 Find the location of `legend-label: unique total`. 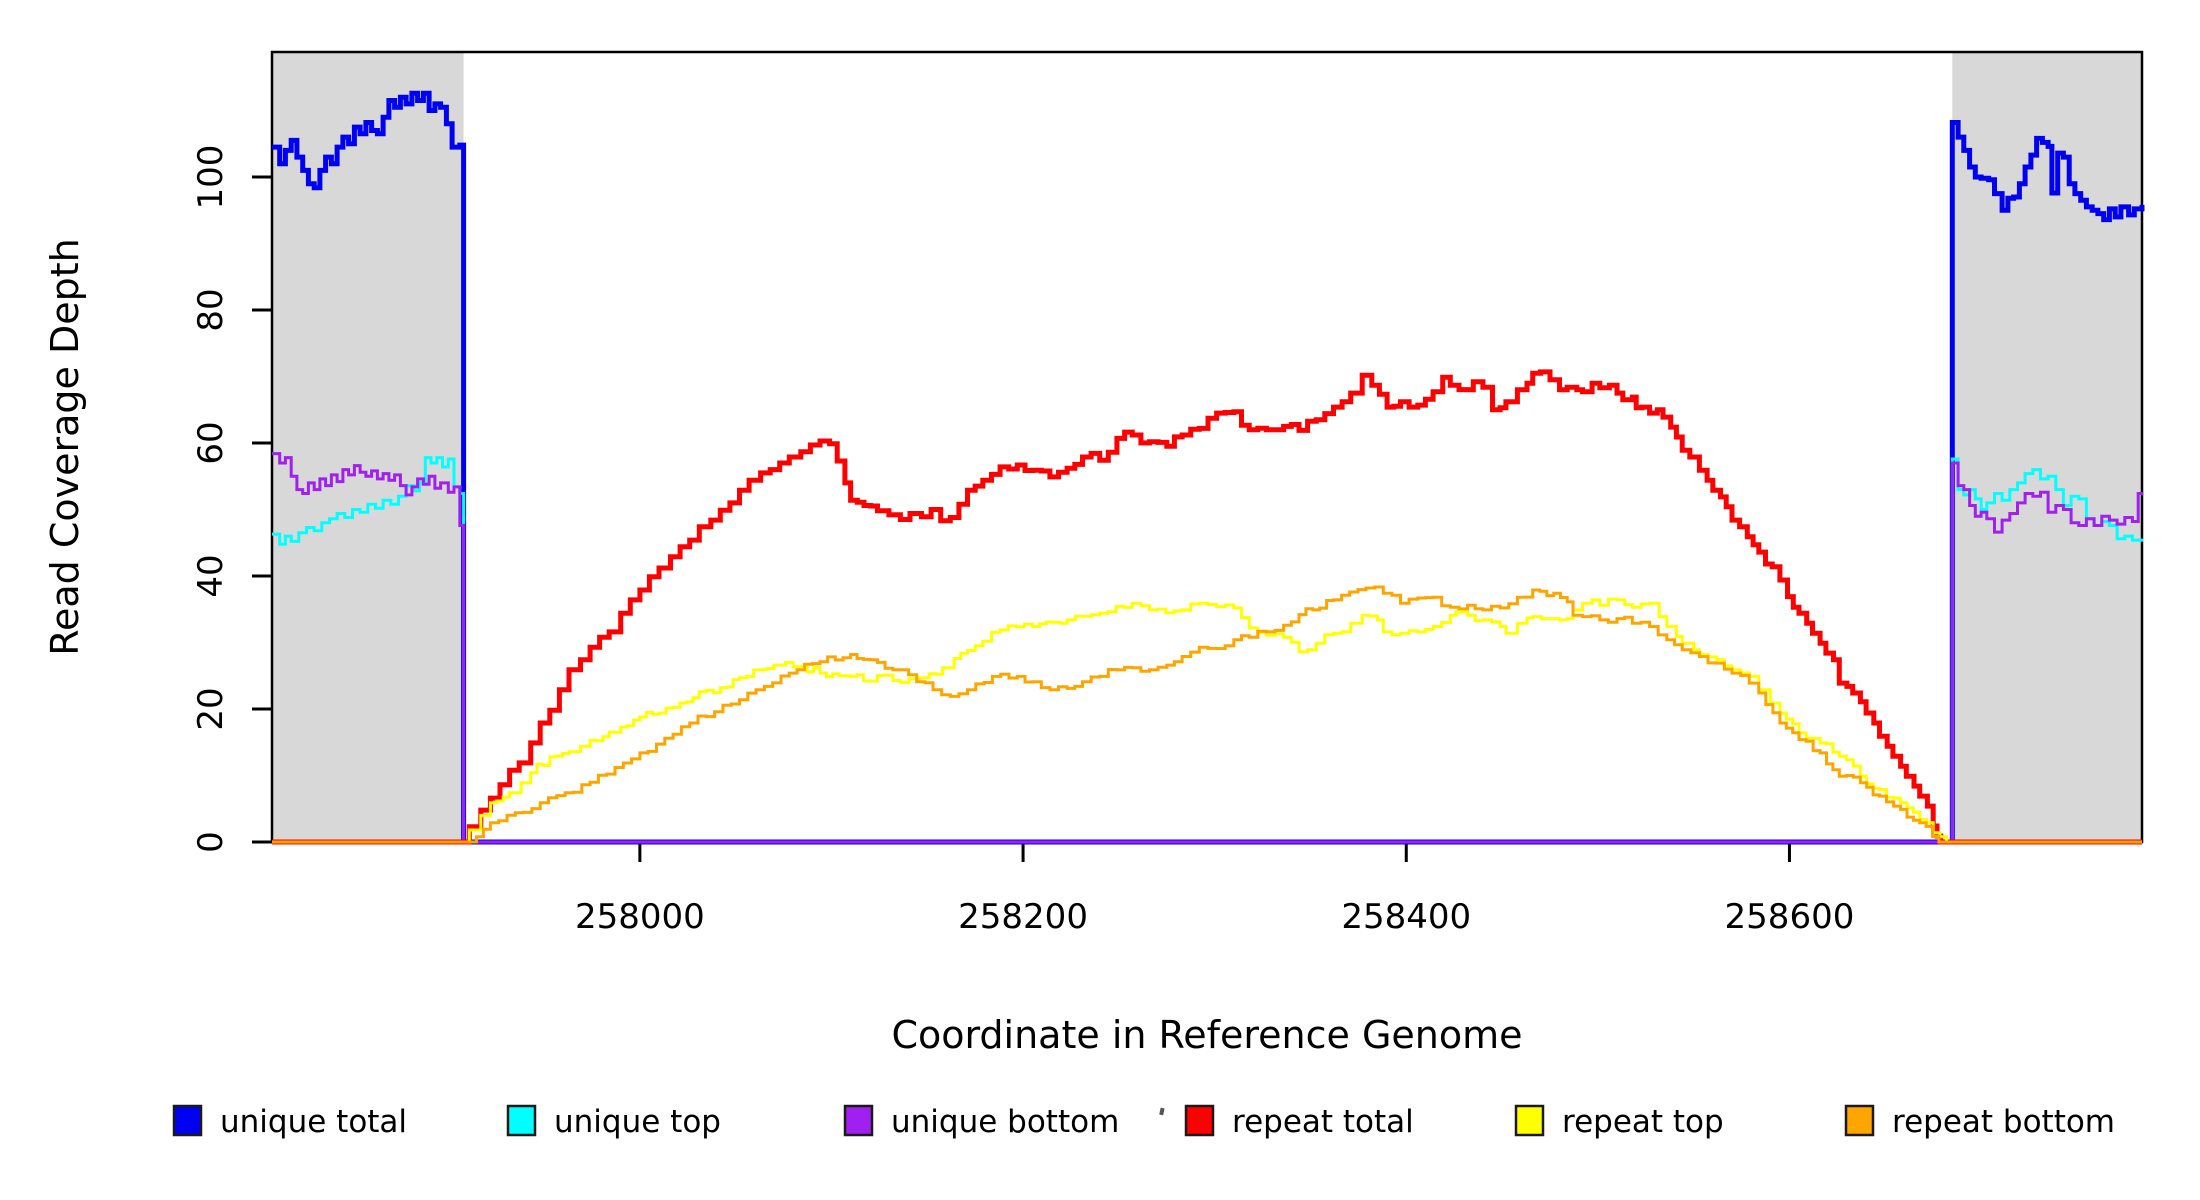

legend-label: unique total is located at coordinates (313, 1122).